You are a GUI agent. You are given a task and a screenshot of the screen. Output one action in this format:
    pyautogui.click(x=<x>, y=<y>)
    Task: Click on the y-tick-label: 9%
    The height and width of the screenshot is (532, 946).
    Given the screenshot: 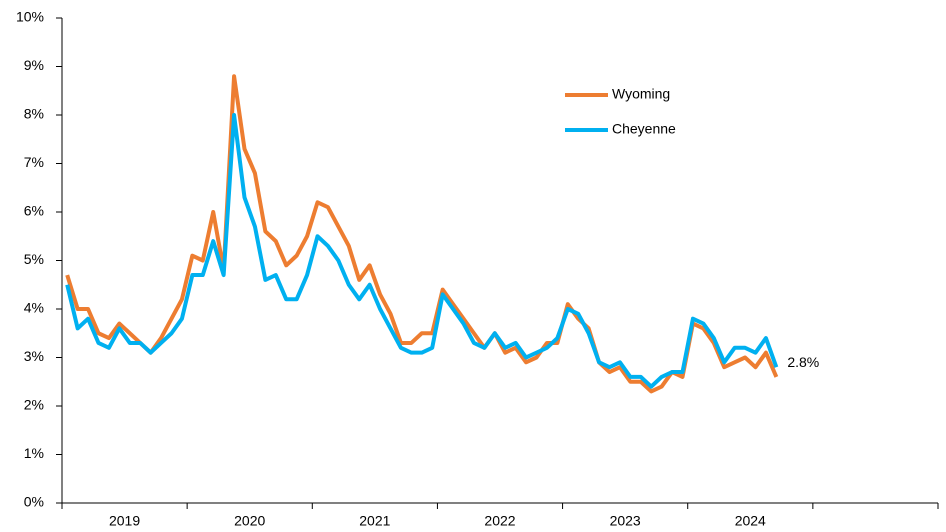 What is the action you would take?
    pyautogui.click(x=34, y=65)
    